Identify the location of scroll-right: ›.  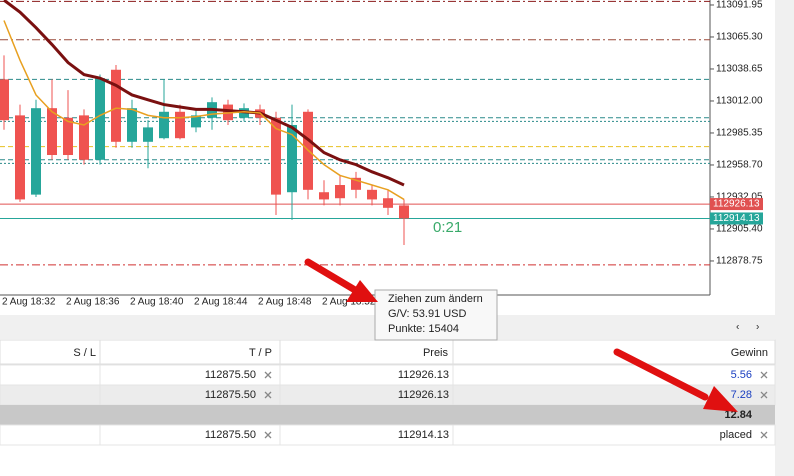
(757, 327).